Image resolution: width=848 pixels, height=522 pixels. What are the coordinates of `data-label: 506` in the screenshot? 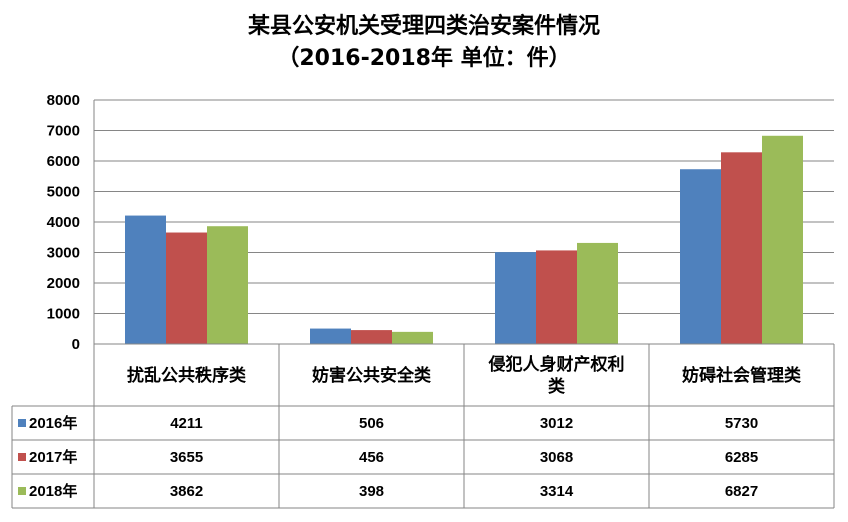 It's located at (371, 423).